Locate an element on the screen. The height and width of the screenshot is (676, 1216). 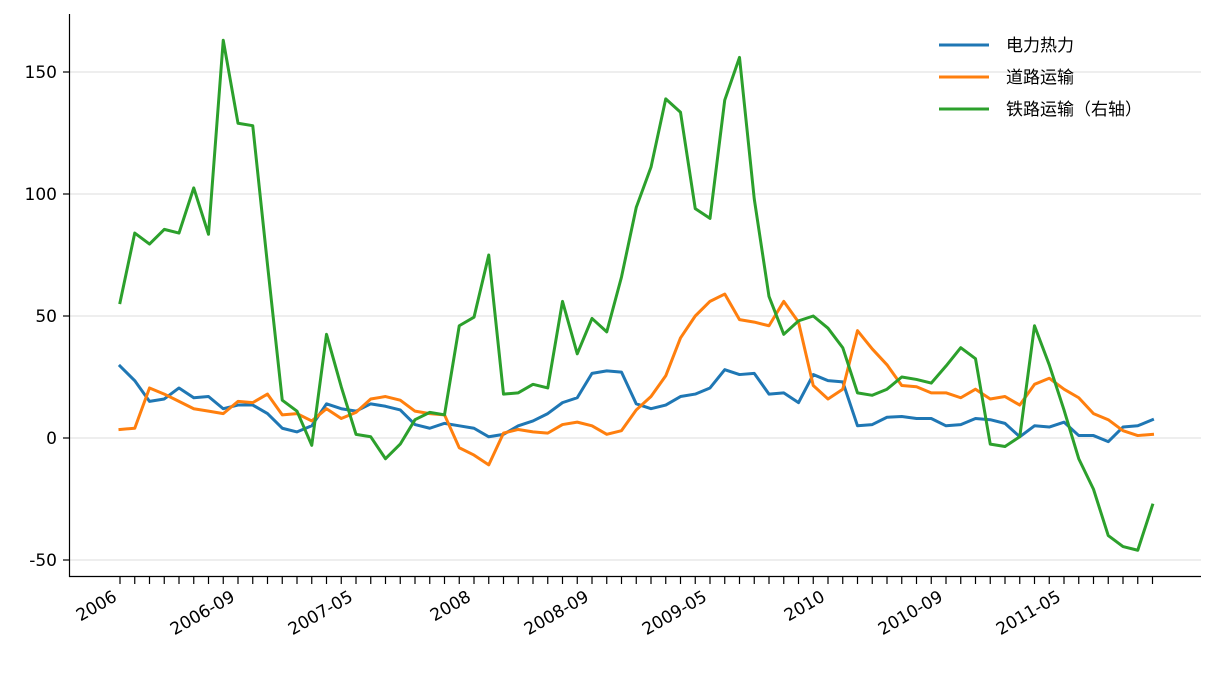
legend-label-1: 道路运输 is located at coordinates (1040, 78).